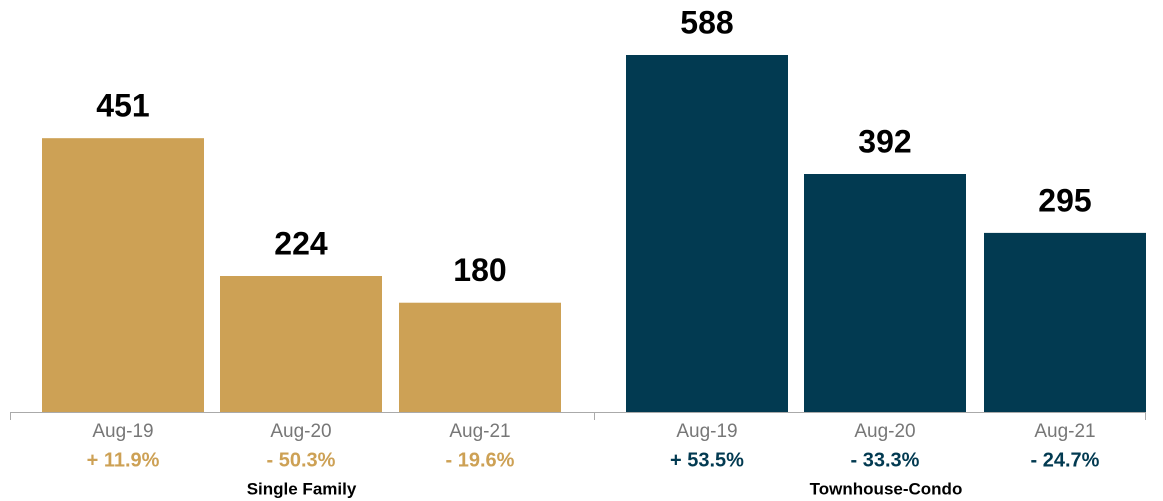 Image resolution: width=1163 pixels, height=501 pixels. What do you see at coordinates (706, 22) in the screenshot?
I see `value-label: 588` at bounding box center [706, 22].